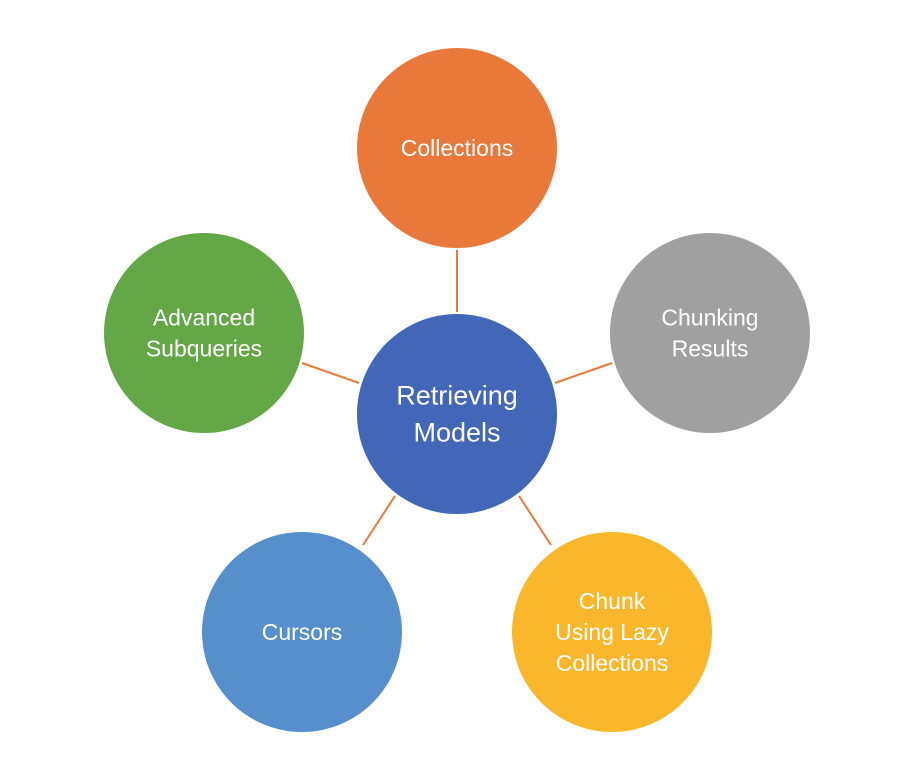  Describe the element at coordinates (204, 318) in the screenshot. I see `node-advanced-subqueries-label-line-1: Advanced` at that location.